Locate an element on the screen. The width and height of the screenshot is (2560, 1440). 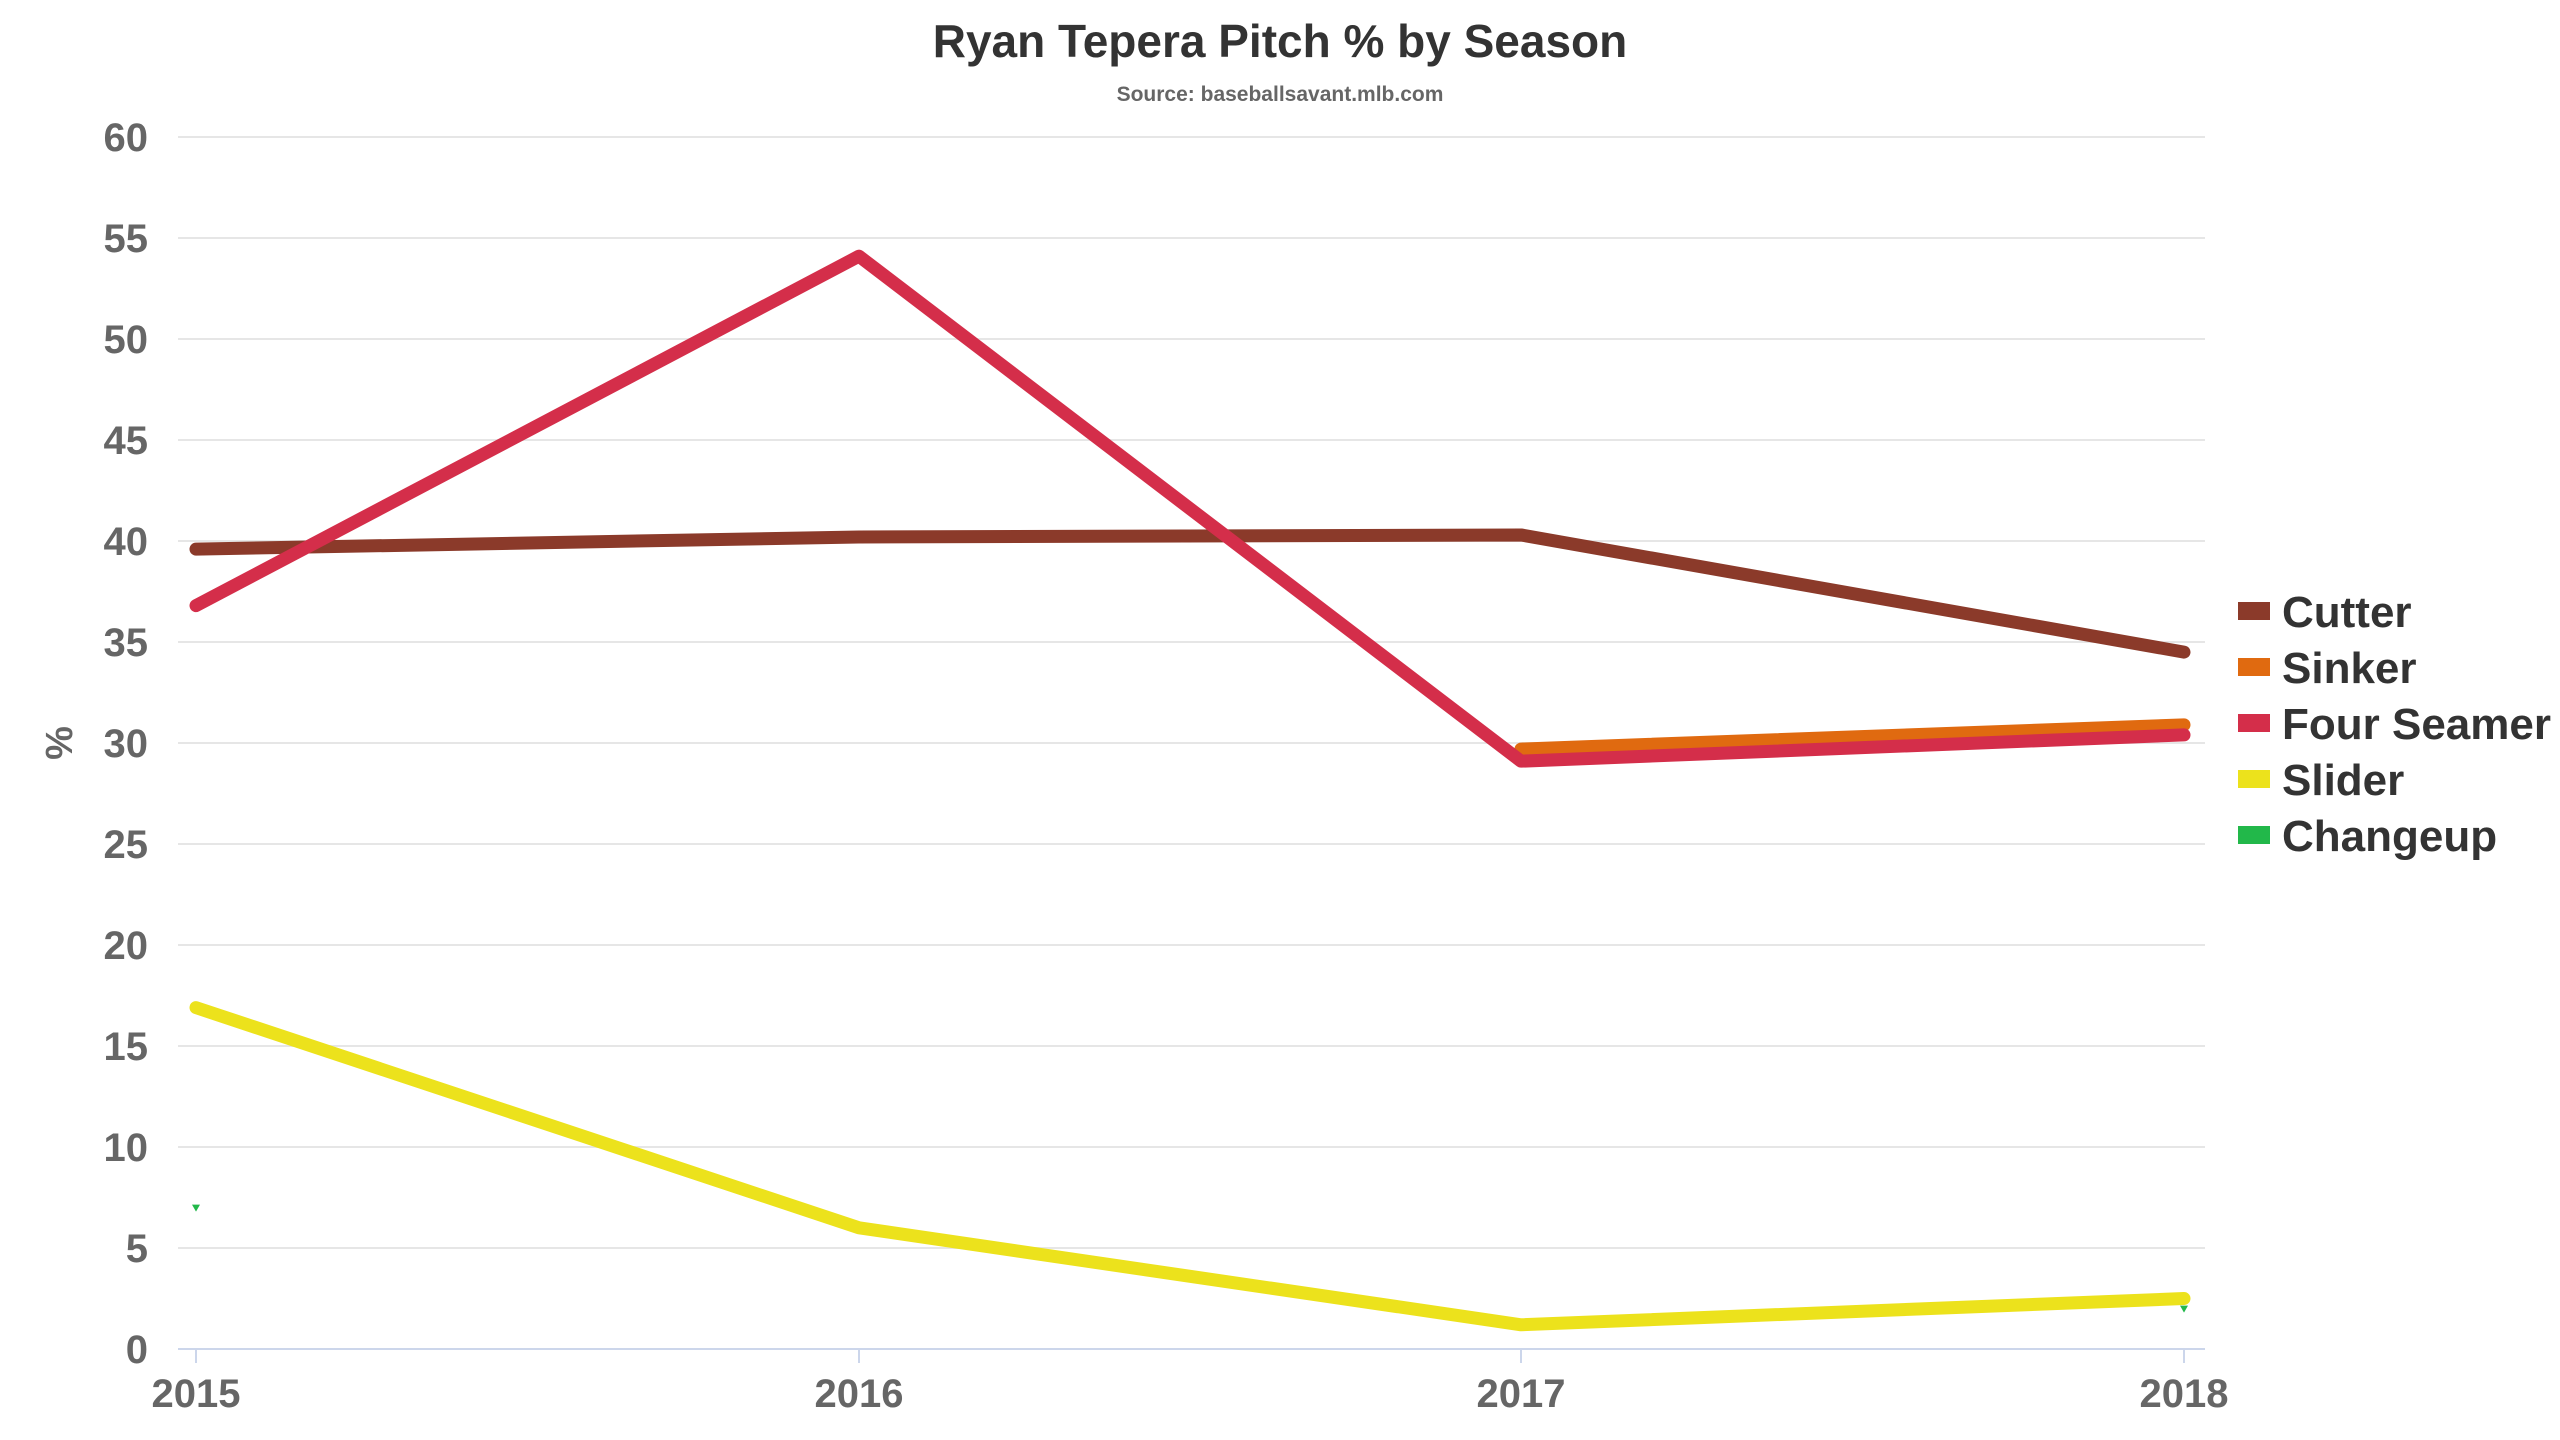
y-tick-label: 45 is located at coordinates (126, 441).